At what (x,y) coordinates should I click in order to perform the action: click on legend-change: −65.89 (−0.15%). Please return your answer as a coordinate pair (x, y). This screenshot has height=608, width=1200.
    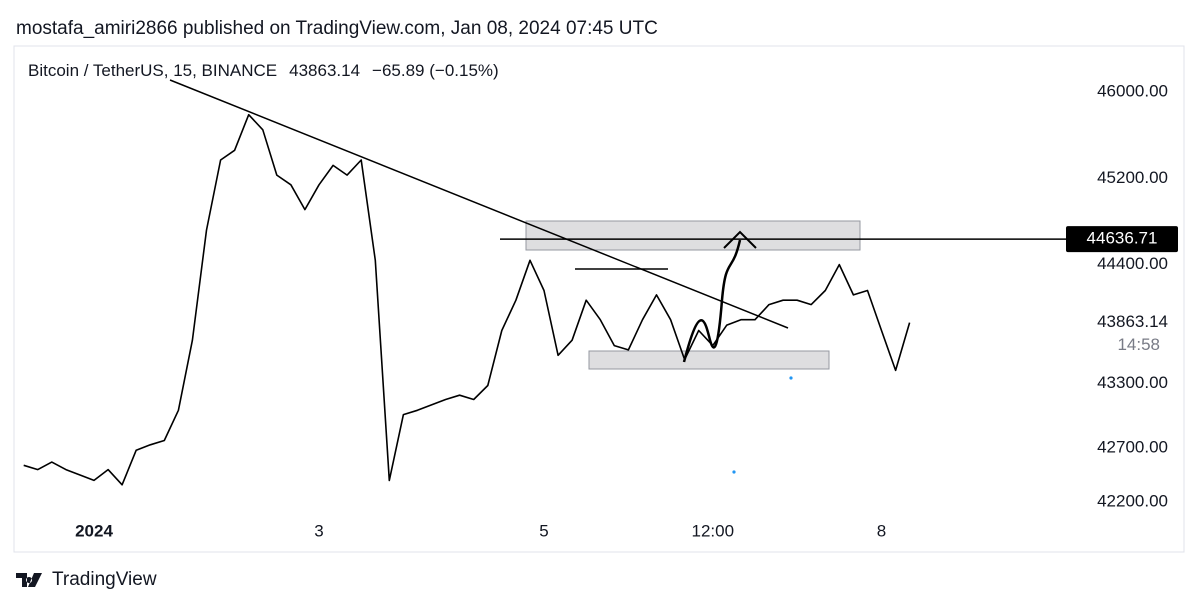
    Looking at the image, I should click on (435, 70).